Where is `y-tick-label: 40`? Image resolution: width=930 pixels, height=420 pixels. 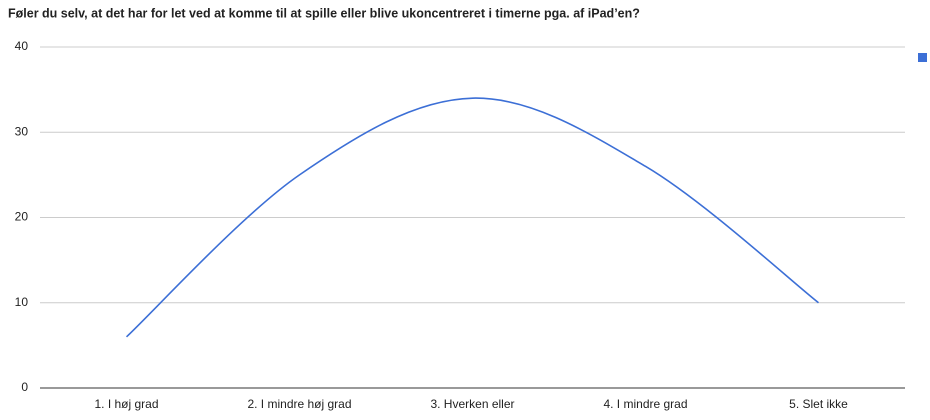 y-tick-label: 40 is located at coordinates (22, 46).